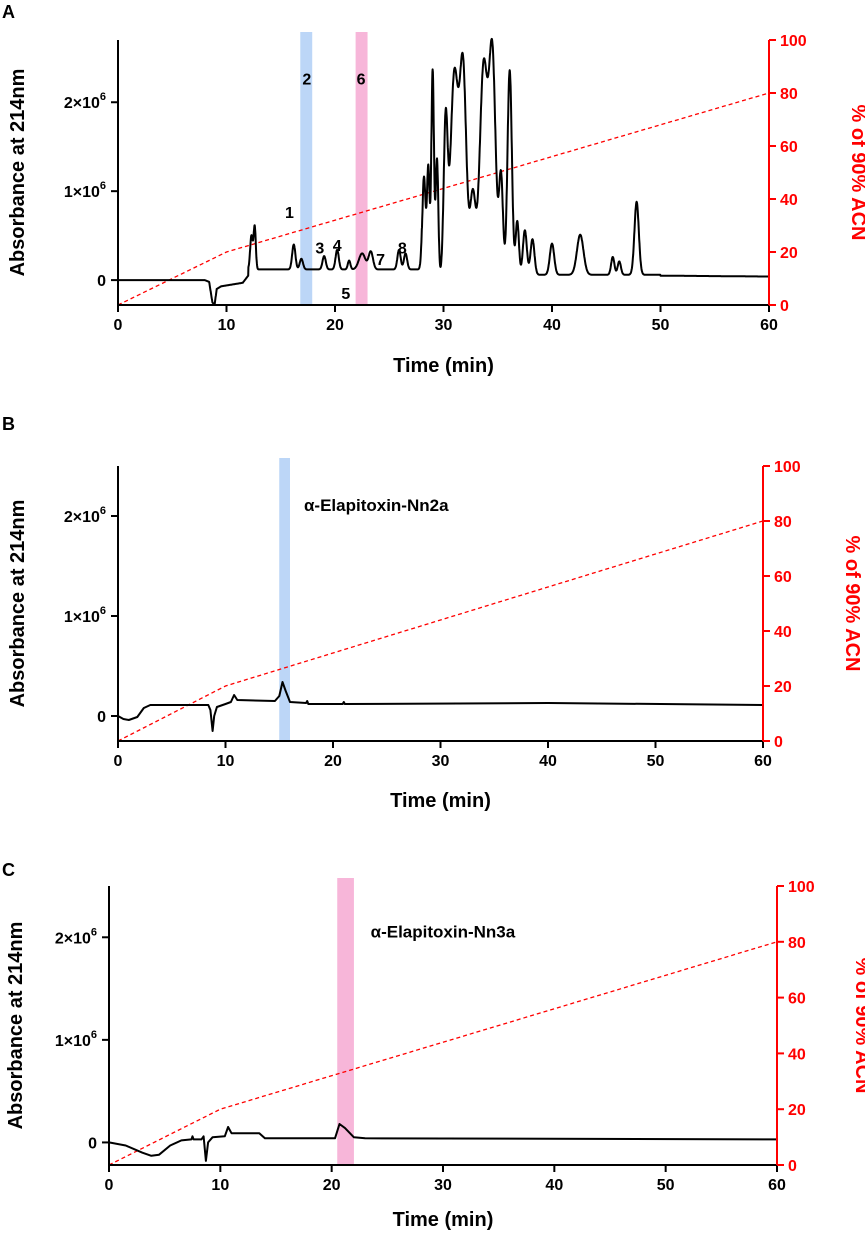 The width and height of the screenshot is (865, 1233). What do you see at coordinates (8, 424) in the screenshot?
I see `panel-letter-b: B` at bounding box center [8, 424].